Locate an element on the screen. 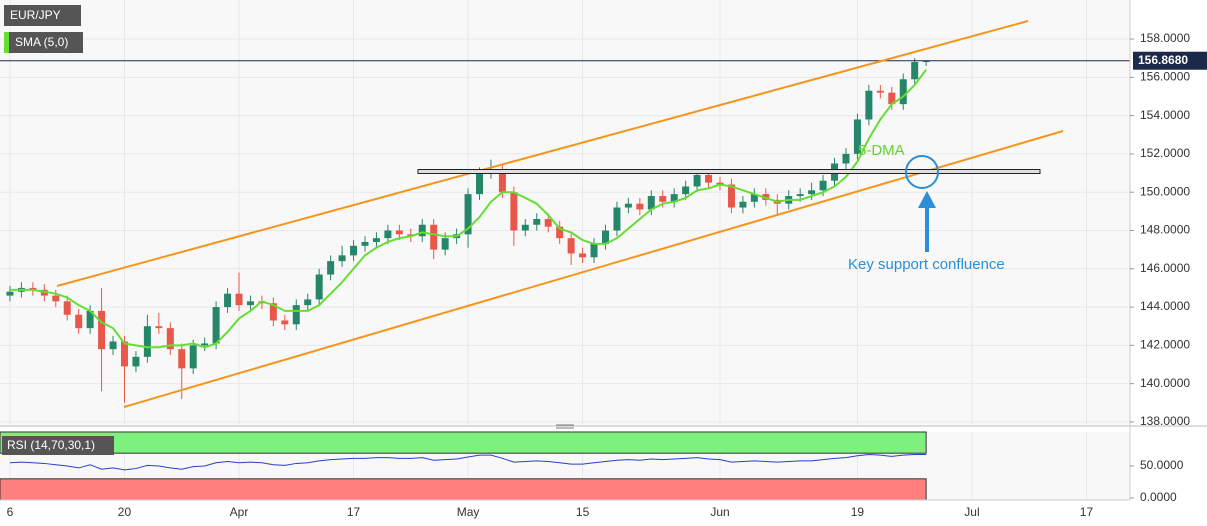 The image size is (1207, 526). rsi-label: RSI (14,70,30,1) is located at coordinates (51, 445).